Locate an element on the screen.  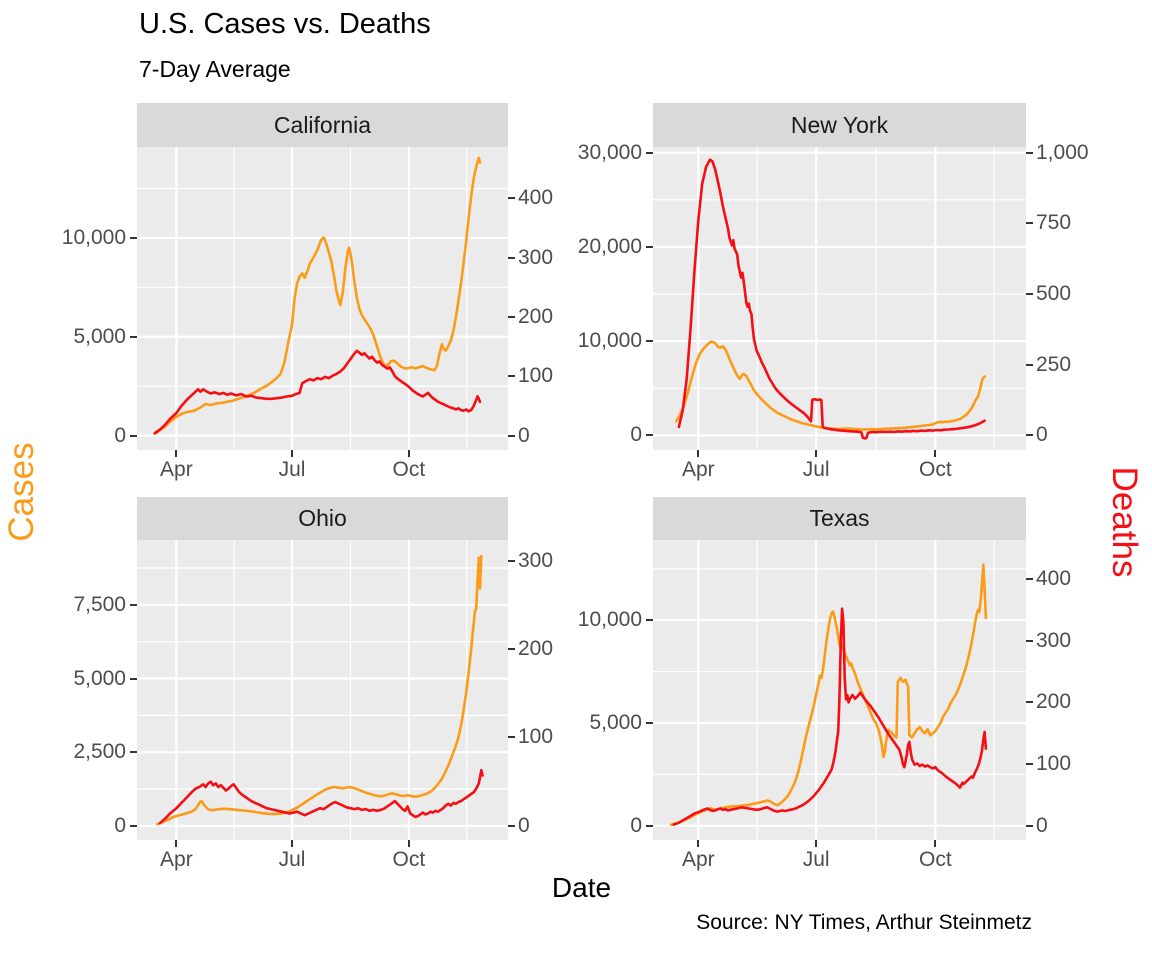
cases-axis-title: Cases is located at coordinates (21, 492).